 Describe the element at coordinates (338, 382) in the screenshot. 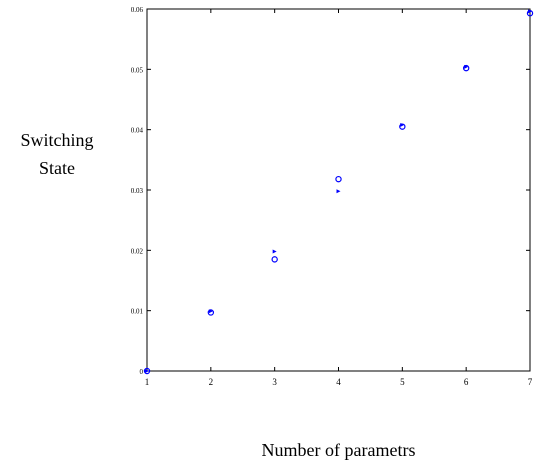

I see `x-tick-label: 4` at that location.